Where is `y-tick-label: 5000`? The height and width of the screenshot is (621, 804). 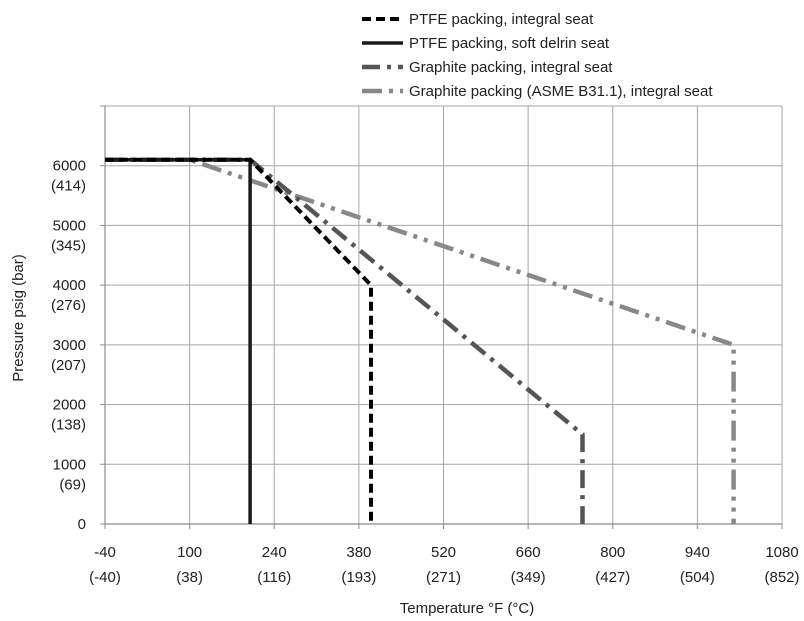
y-tick-label: 5000 is located at coordinates (69, 225).